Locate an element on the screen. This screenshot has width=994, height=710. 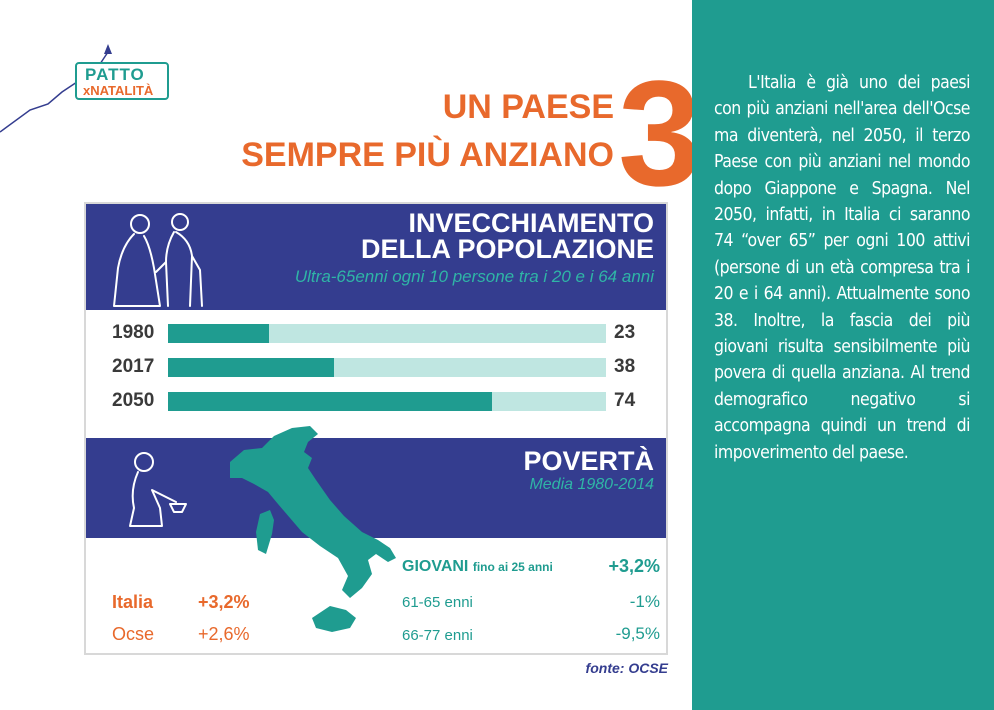
bar-value-label: 23 is located at coordinates (625, 332).